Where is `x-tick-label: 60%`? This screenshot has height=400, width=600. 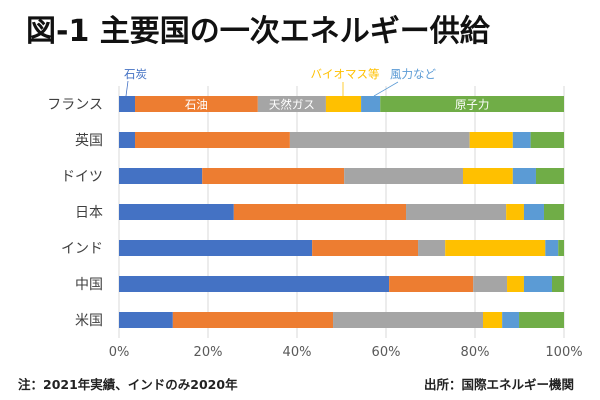 x-tick-label: 60% is located at coordinates (386, 352).